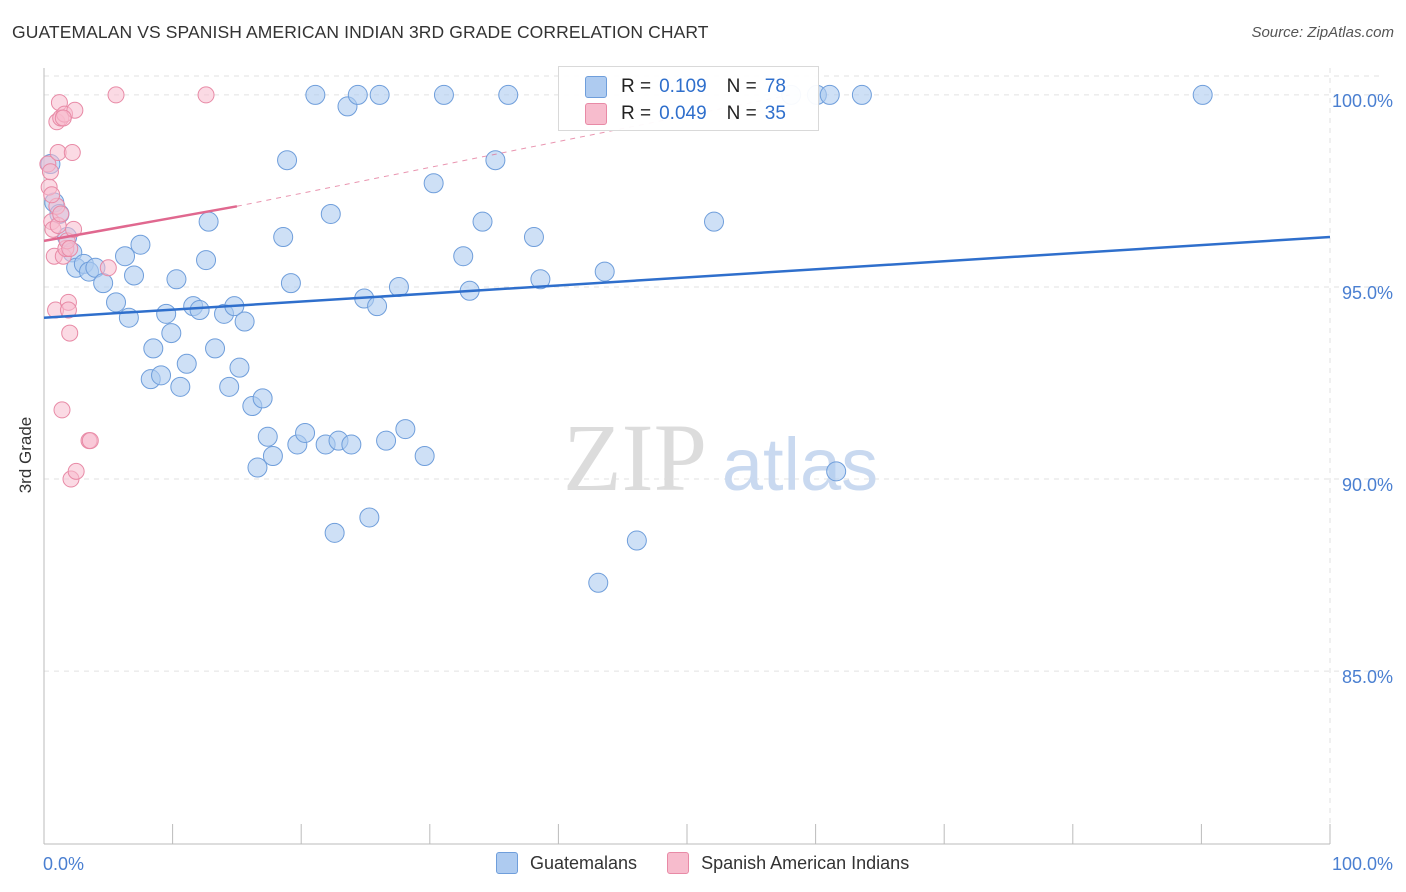  What do you see at coordinates (687, 277) in the screenshot?
I see `trend-line-guatemalans` at bounding box center [687, 277].